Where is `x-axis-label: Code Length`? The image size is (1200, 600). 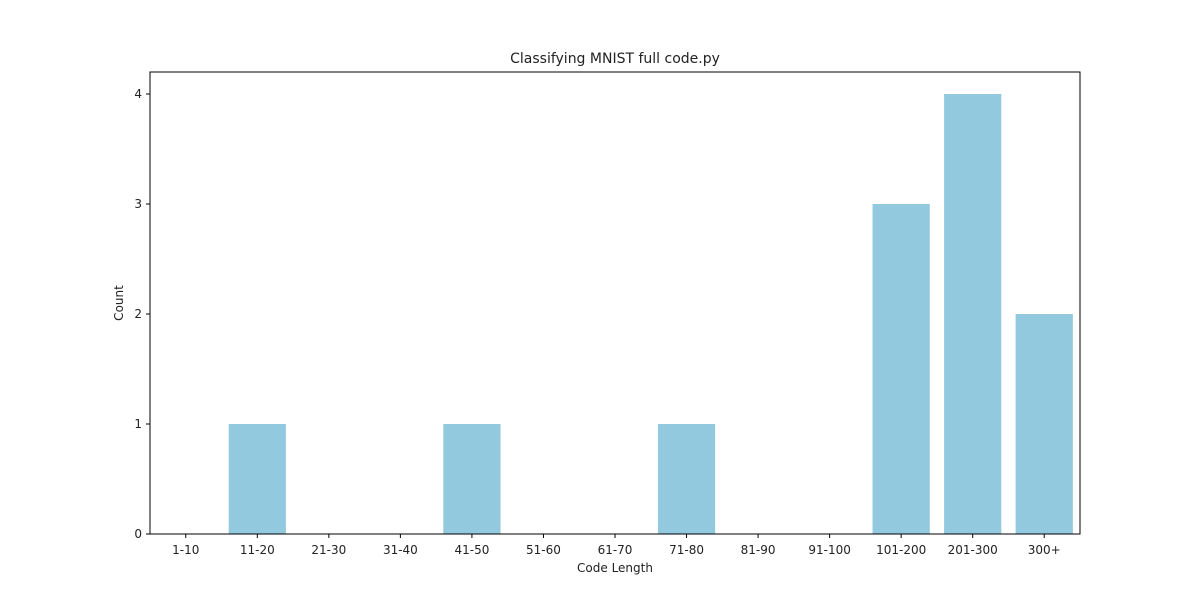
x-axis-label: Code Length is located at coordinates (615, 568).